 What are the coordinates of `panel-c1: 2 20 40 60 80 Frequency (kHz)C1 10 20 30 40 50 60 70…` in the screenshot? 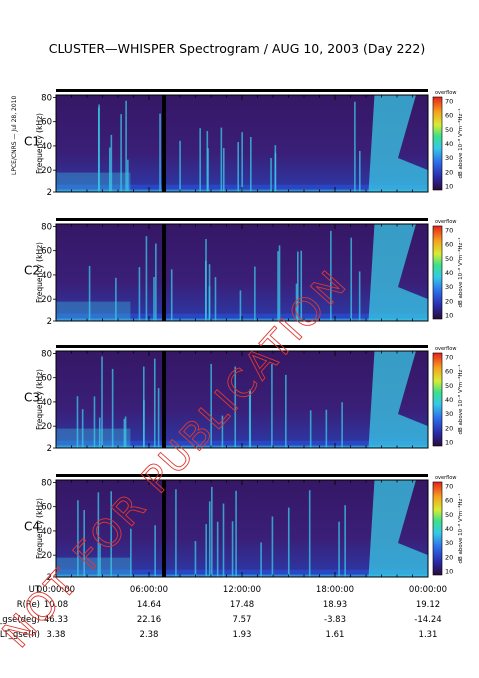 It's located at (244, 143).